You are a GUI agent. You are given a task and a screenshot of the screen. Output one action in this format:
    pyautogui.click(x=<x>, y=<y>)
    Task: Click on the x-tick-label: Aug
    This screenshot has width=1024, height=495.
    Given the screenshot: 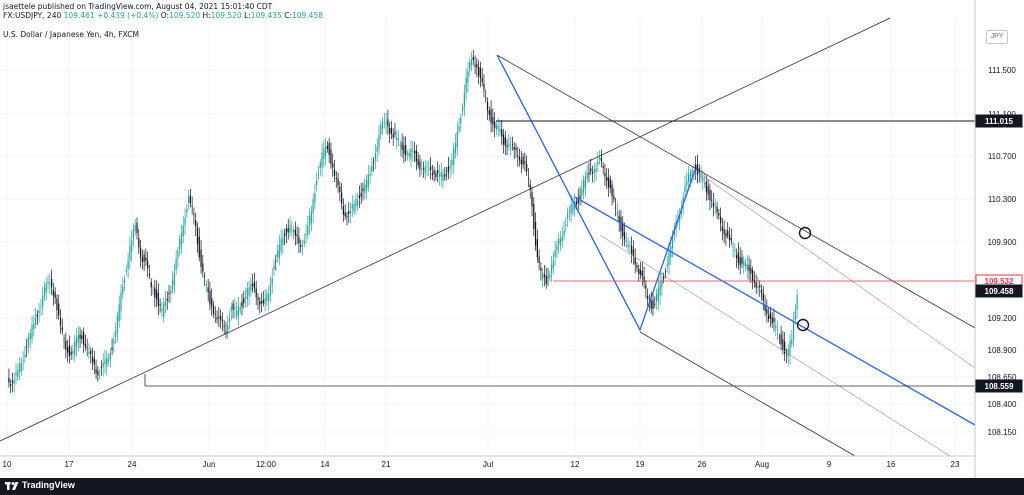 What is the action you would take?
    pyautogui.click(x=762, y=464)
    